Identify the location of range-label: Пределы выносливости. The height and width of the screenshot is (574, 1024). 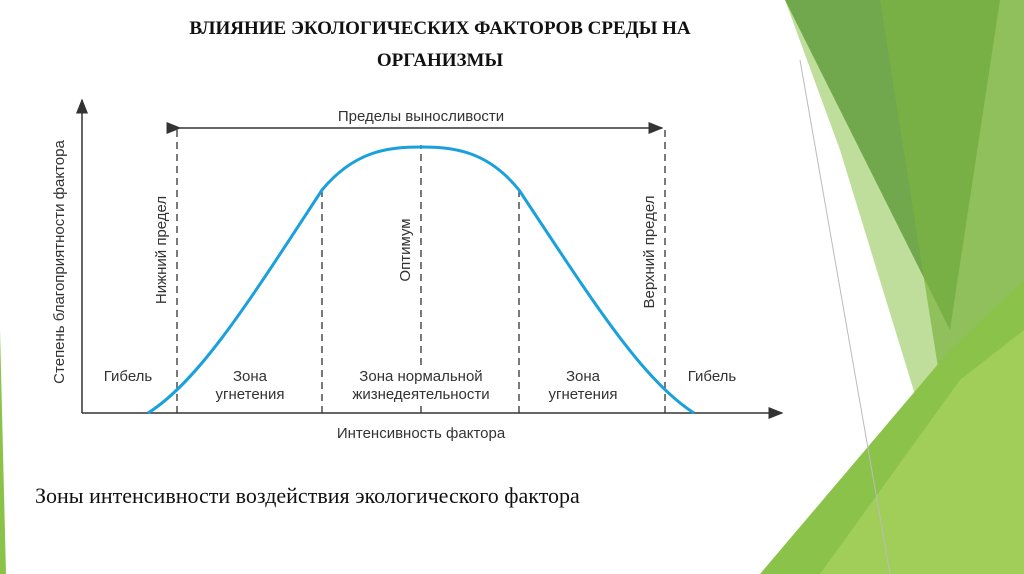
(421, 116).